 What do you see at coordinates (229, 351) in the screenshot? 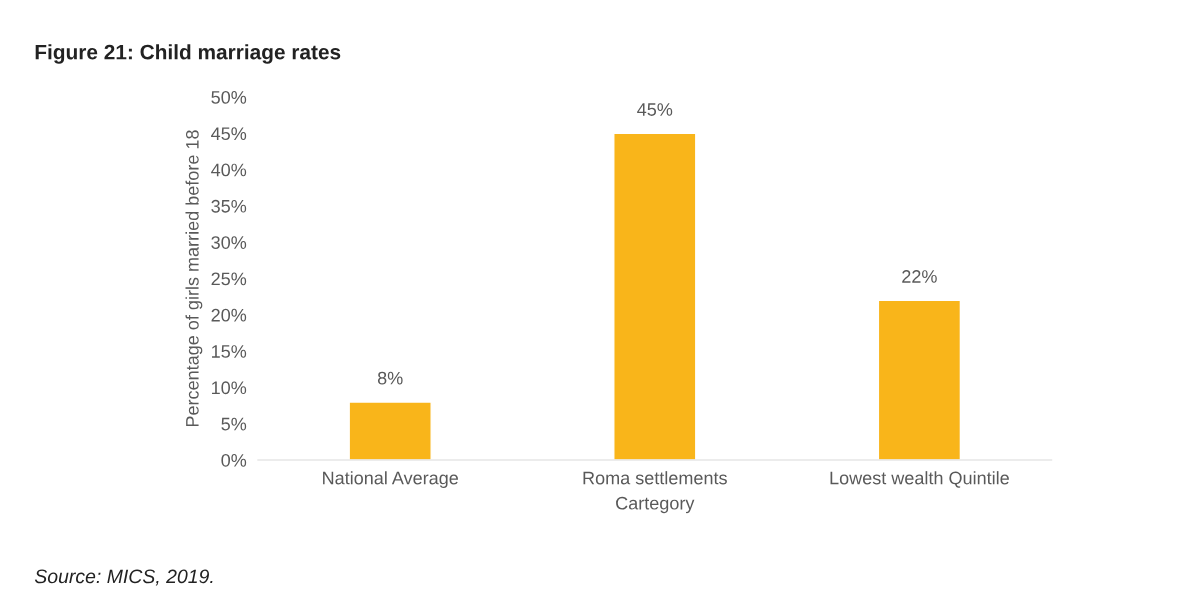
I see `y-tick-label: 15%` at bounding box center [229, 351].